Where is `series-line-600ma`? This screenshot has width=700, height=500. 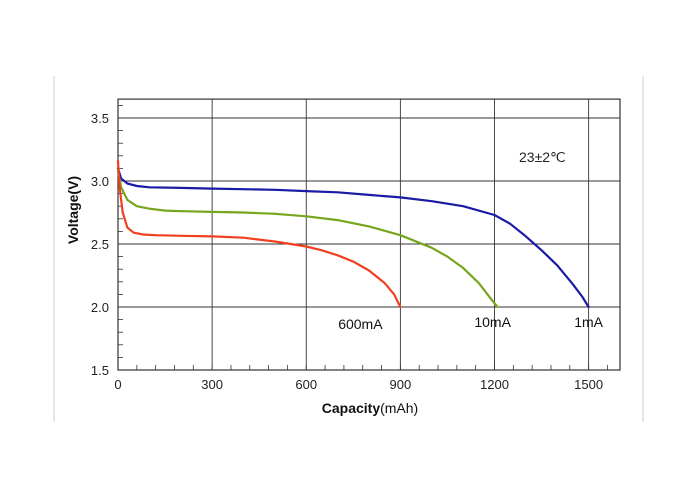 series-line-600ma is located at coordinates (259, 234).